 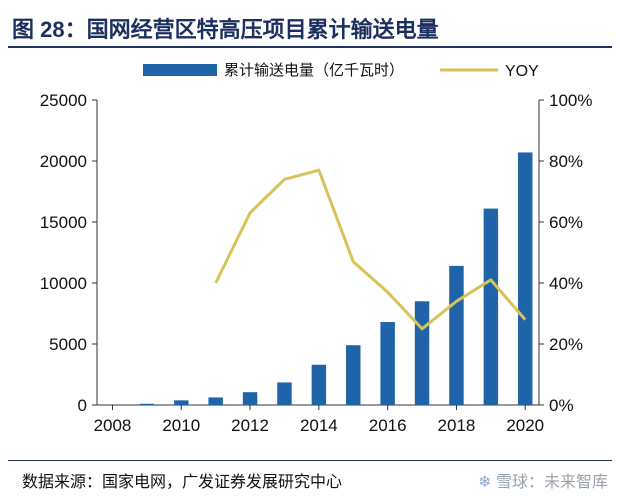 I want to click on x-tick-label: 2020, so click(x=525, y=425).